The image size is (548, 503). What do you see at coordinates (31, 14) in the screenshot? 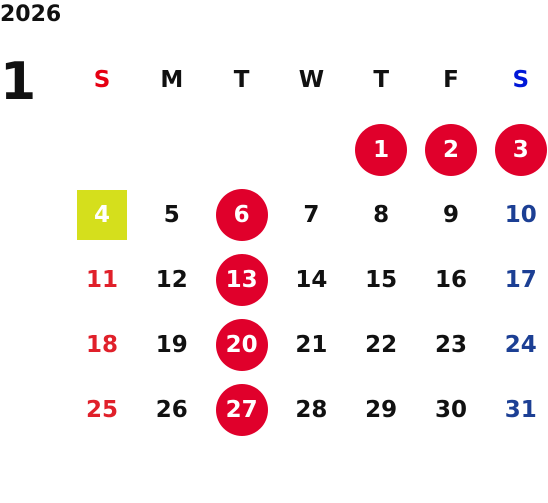
I see `year: 2026` at bounding box center [31, 14].